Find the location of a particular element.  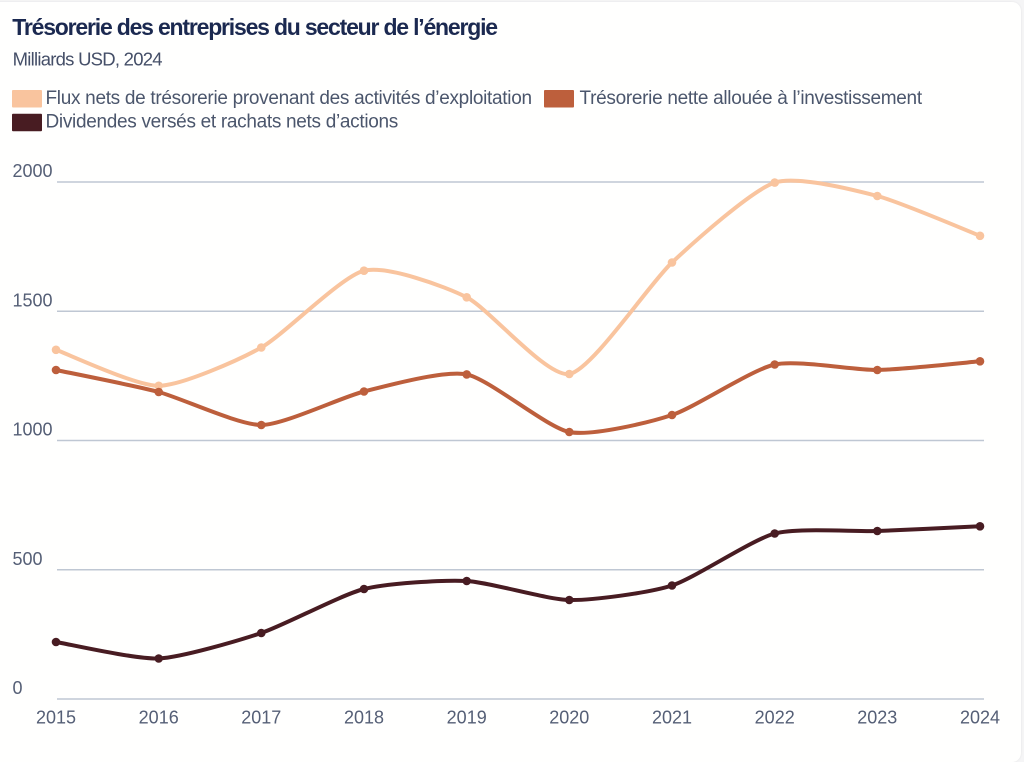

svg-text: 2020 is located at coordinates (569, 718).